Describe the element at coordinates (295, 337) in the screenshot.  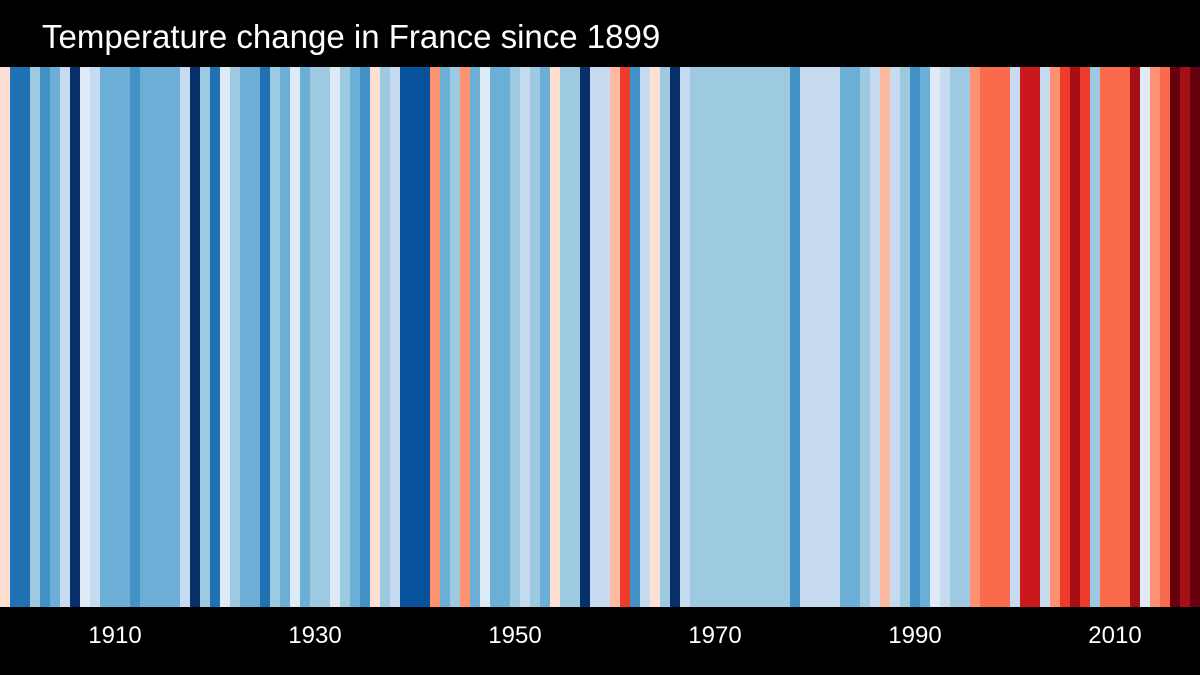
I see `stripe-1928` at that location.